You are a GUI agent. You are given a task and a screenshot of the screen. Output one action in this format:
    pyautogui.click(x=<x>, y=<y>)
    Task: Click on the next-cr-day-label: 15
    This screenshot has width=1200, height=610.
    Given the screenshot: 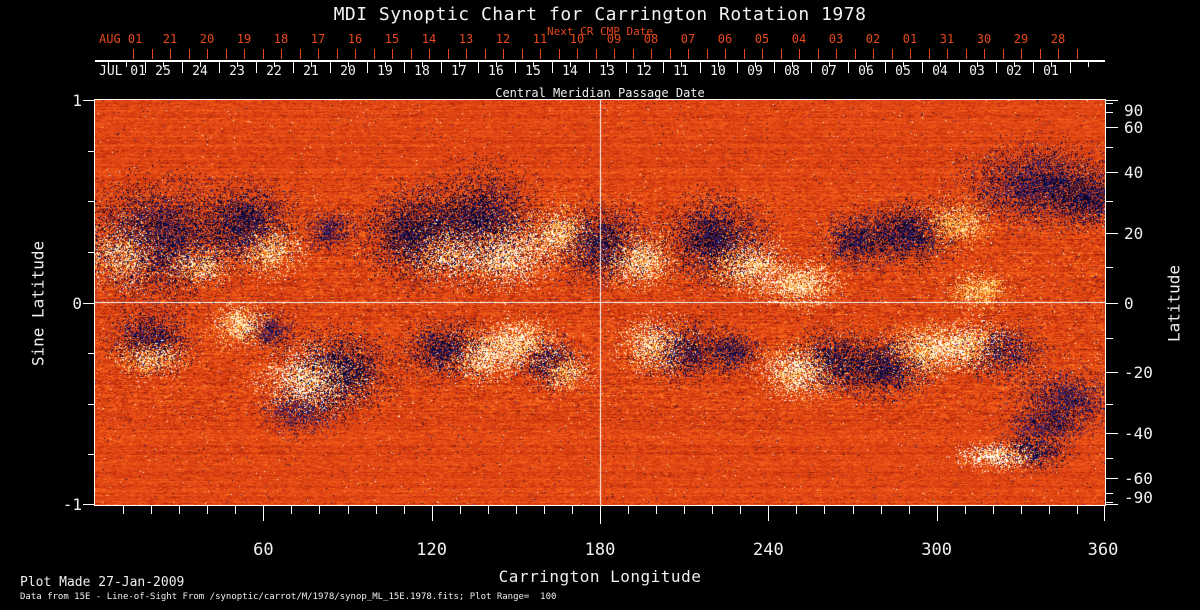 What is the action you would take?
    pyautogui.click(x=392, y=39)
    